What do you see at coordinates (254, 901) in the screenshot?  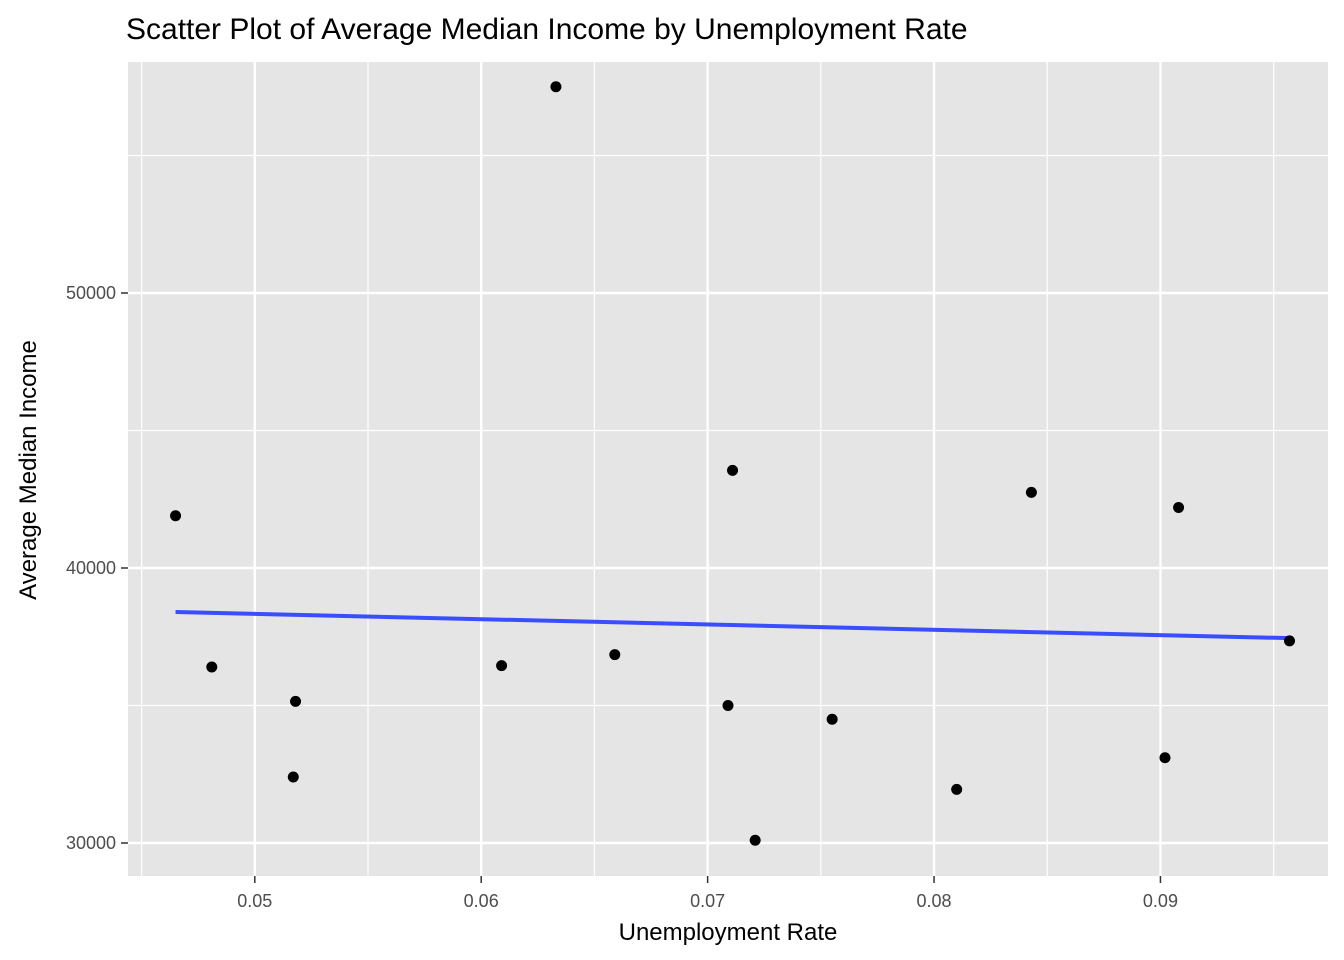 I see `x-tick-label: 0.05` at bounding box center [254, 901].